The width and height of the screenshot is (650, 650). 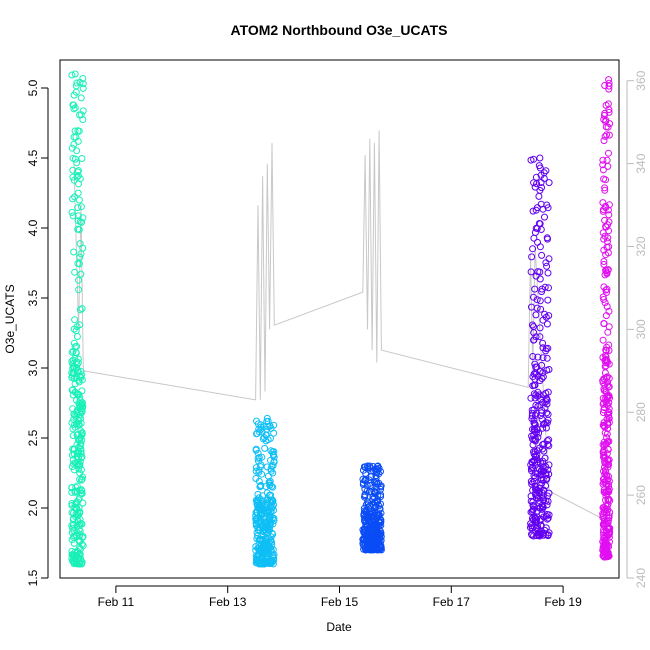 I want to click on y2-tick-label: 320, so click(x=641, y=246).